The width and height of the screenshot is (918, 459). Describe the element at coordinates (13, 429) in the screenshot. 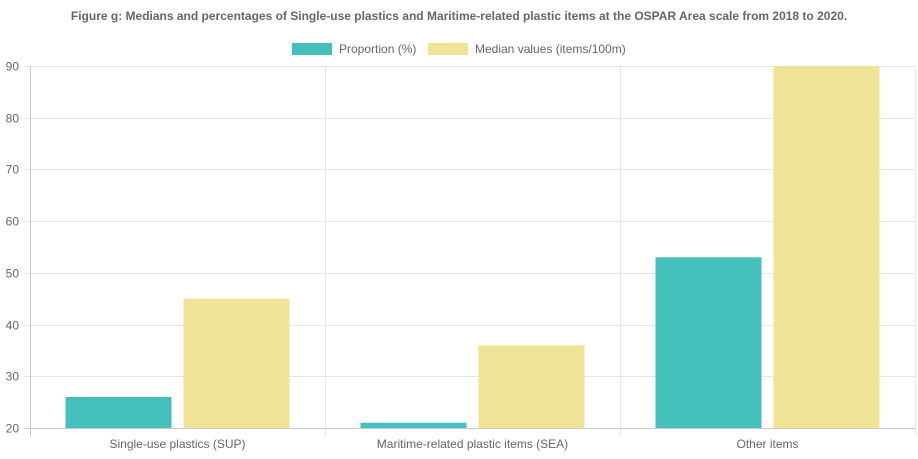

I see `y-tick-label: 20` at that location.